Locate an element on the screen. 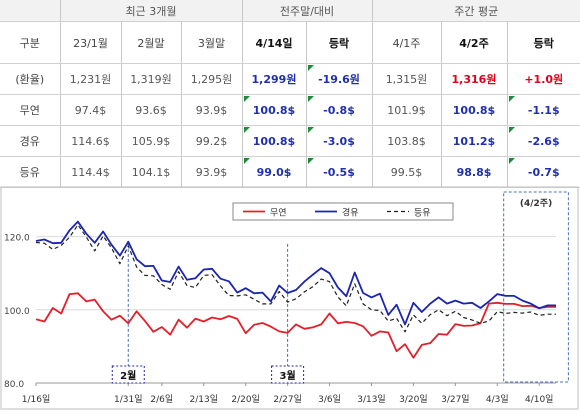 Image resolution: width=580 pixels, height=415 pixels. table-cell: -0.5$ is located at coordinates (338, 172).